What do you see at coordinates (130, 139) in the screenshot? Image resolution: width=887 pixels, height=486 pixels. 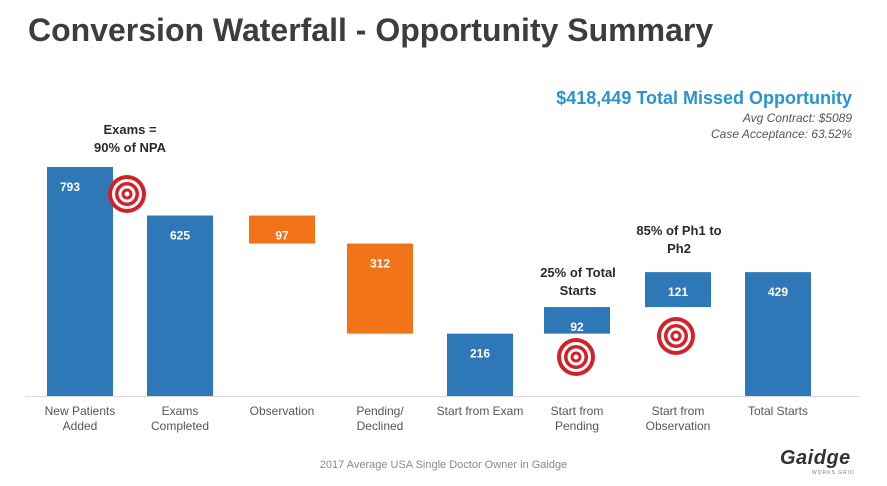 I see `annotation-exams: Exams = 90% of NPA` at bounding box center [130, 139].